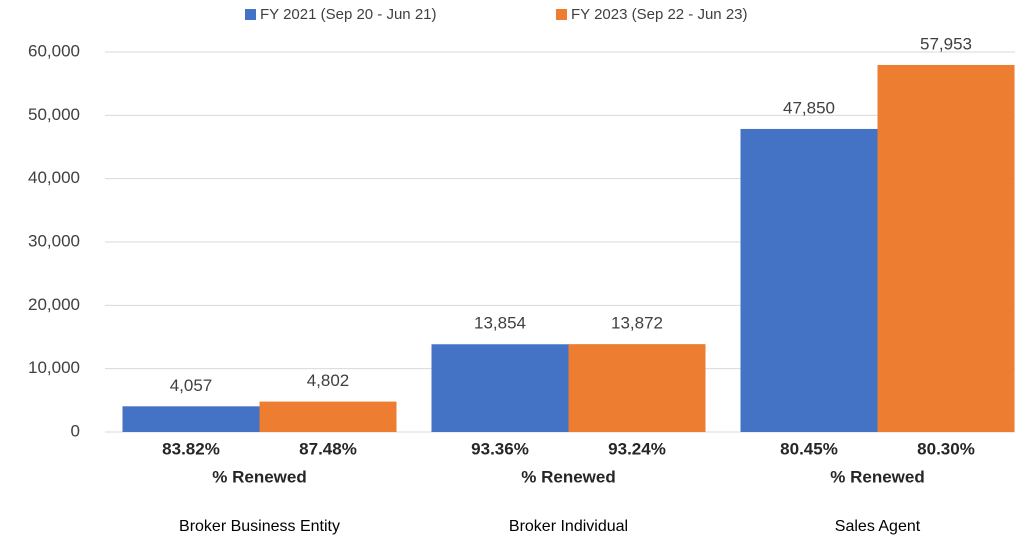 The image size is (1027, 541). Describe the element at coordinates (568, 526) in the screenshot. I see `x-tick-label: Broker Individual` at that location.